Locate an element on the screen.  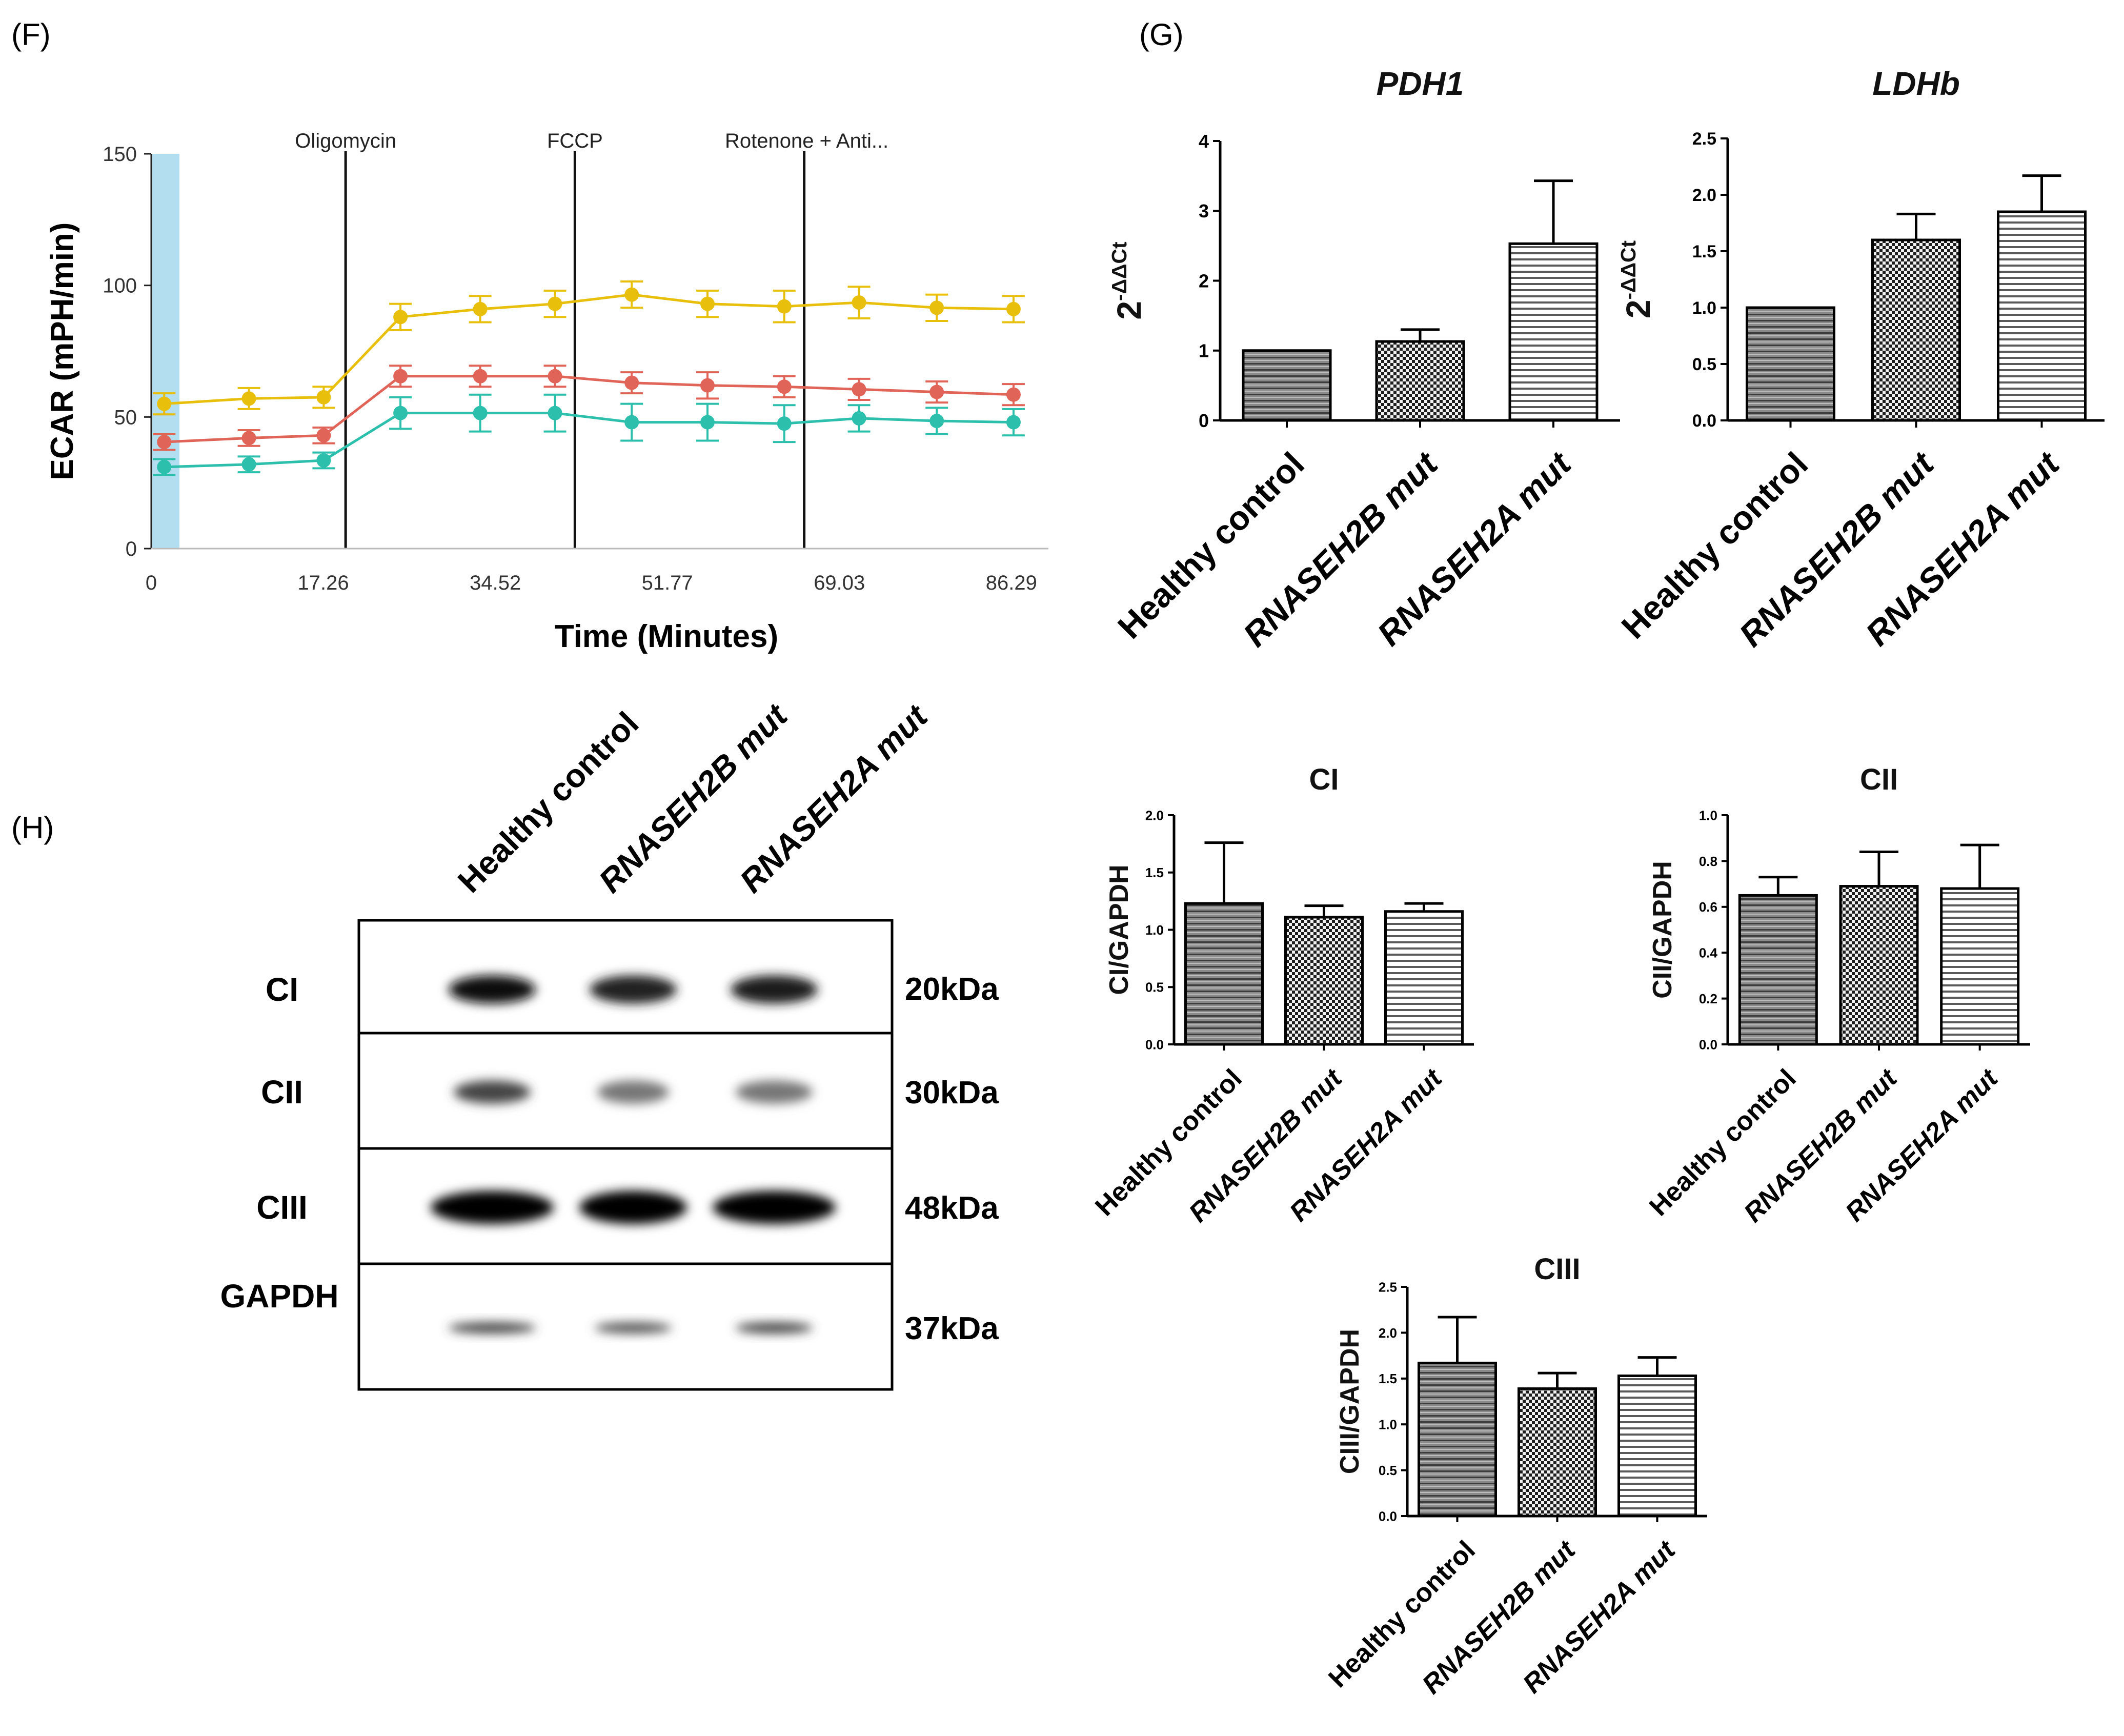
blot-kda-label: 20kDa is located at coordinates (952, 989).